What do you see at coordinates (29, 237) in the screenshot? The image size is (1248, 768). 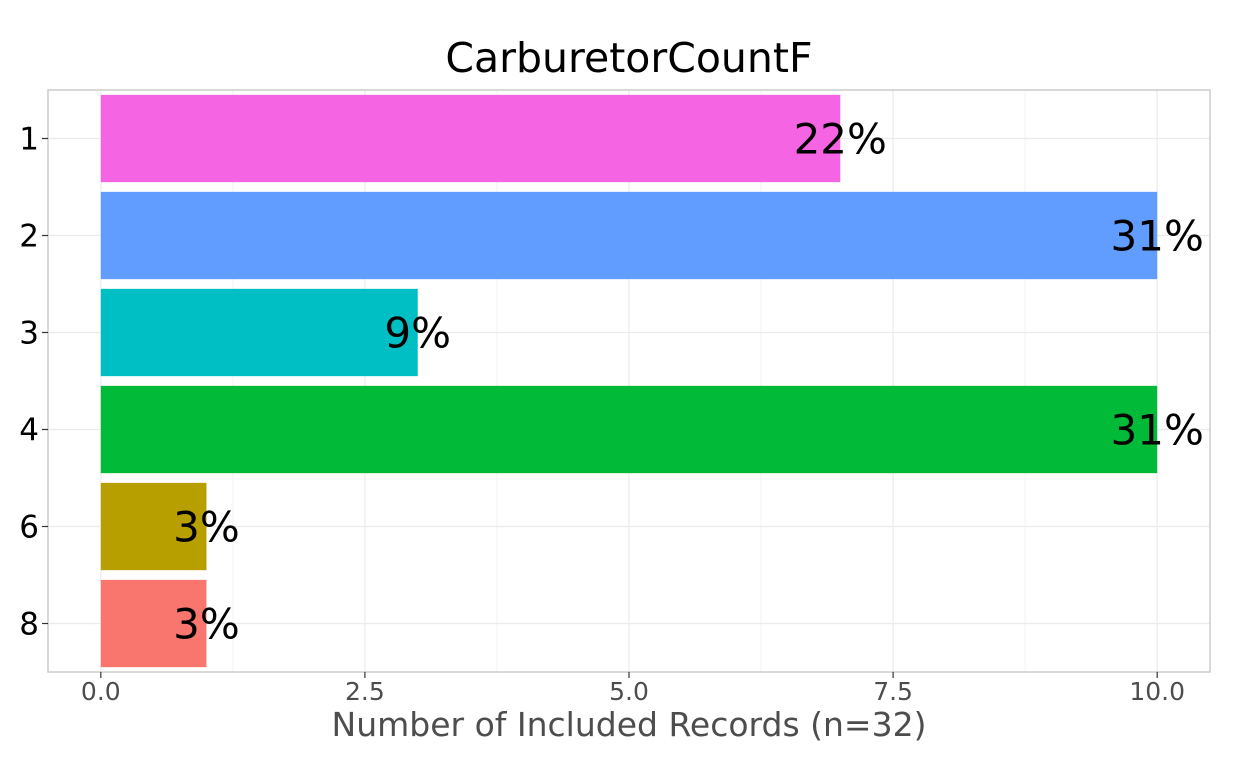 I see `y-tick-label: 2` at bounding box center [29, 237].